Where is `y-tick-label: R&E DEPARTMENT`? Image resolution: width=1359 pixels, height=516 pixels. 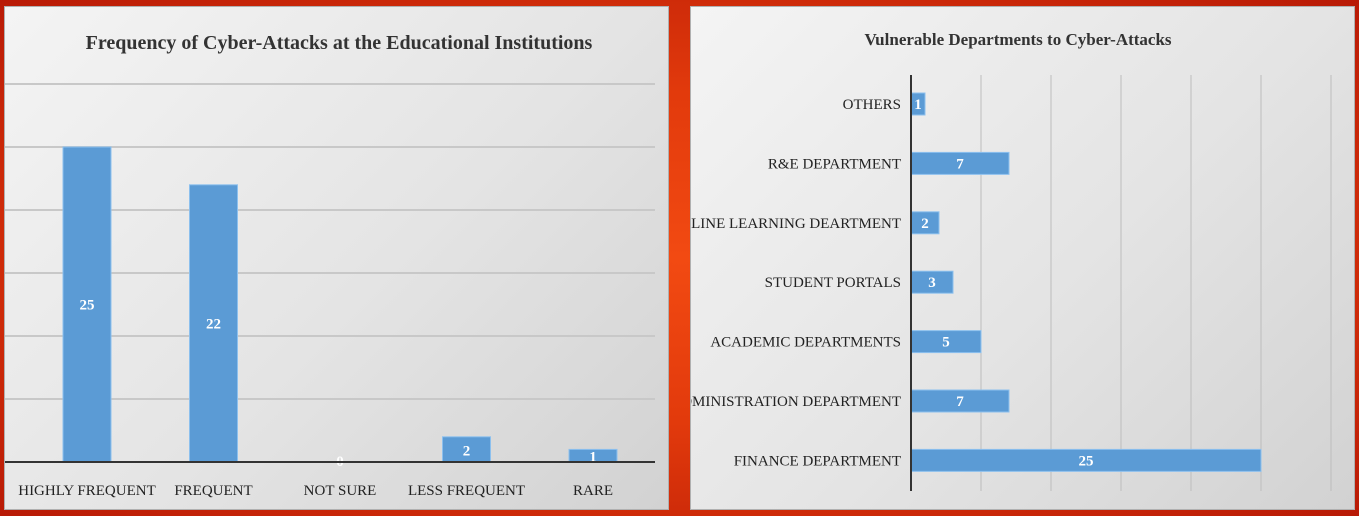 y-tick-label: R&E DEPARTMENT is located at coordinates (834, 164).